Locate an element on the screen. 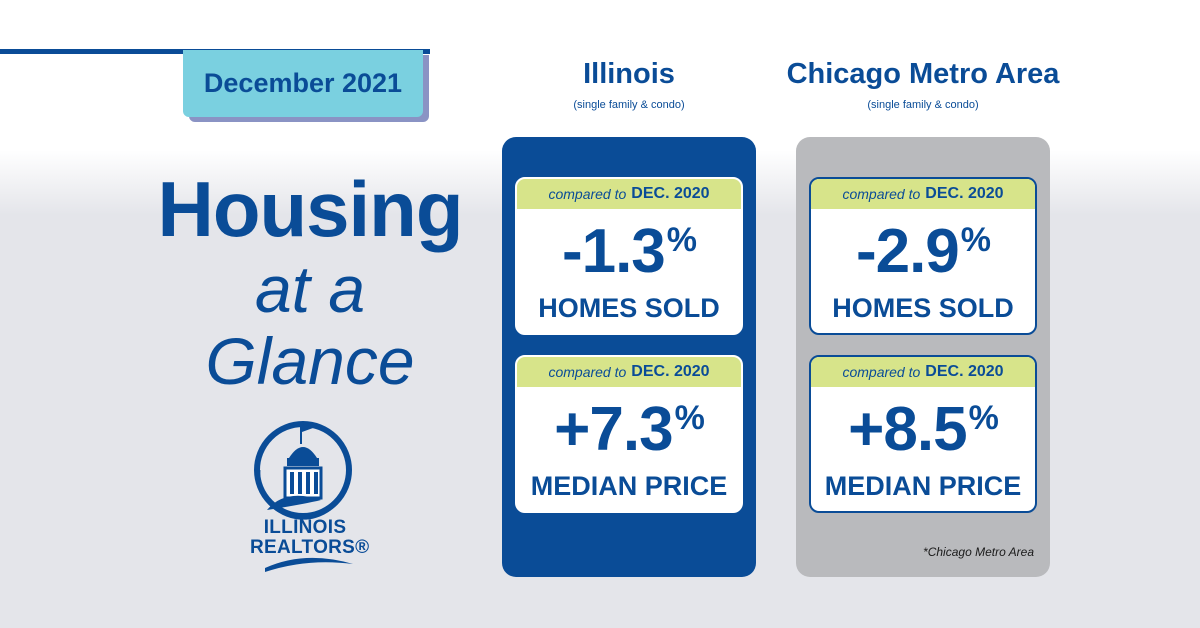 The height and width of the screenshot is (628, 1200). brand-line-2: REALTORS® is located at coordinates (310, 547).